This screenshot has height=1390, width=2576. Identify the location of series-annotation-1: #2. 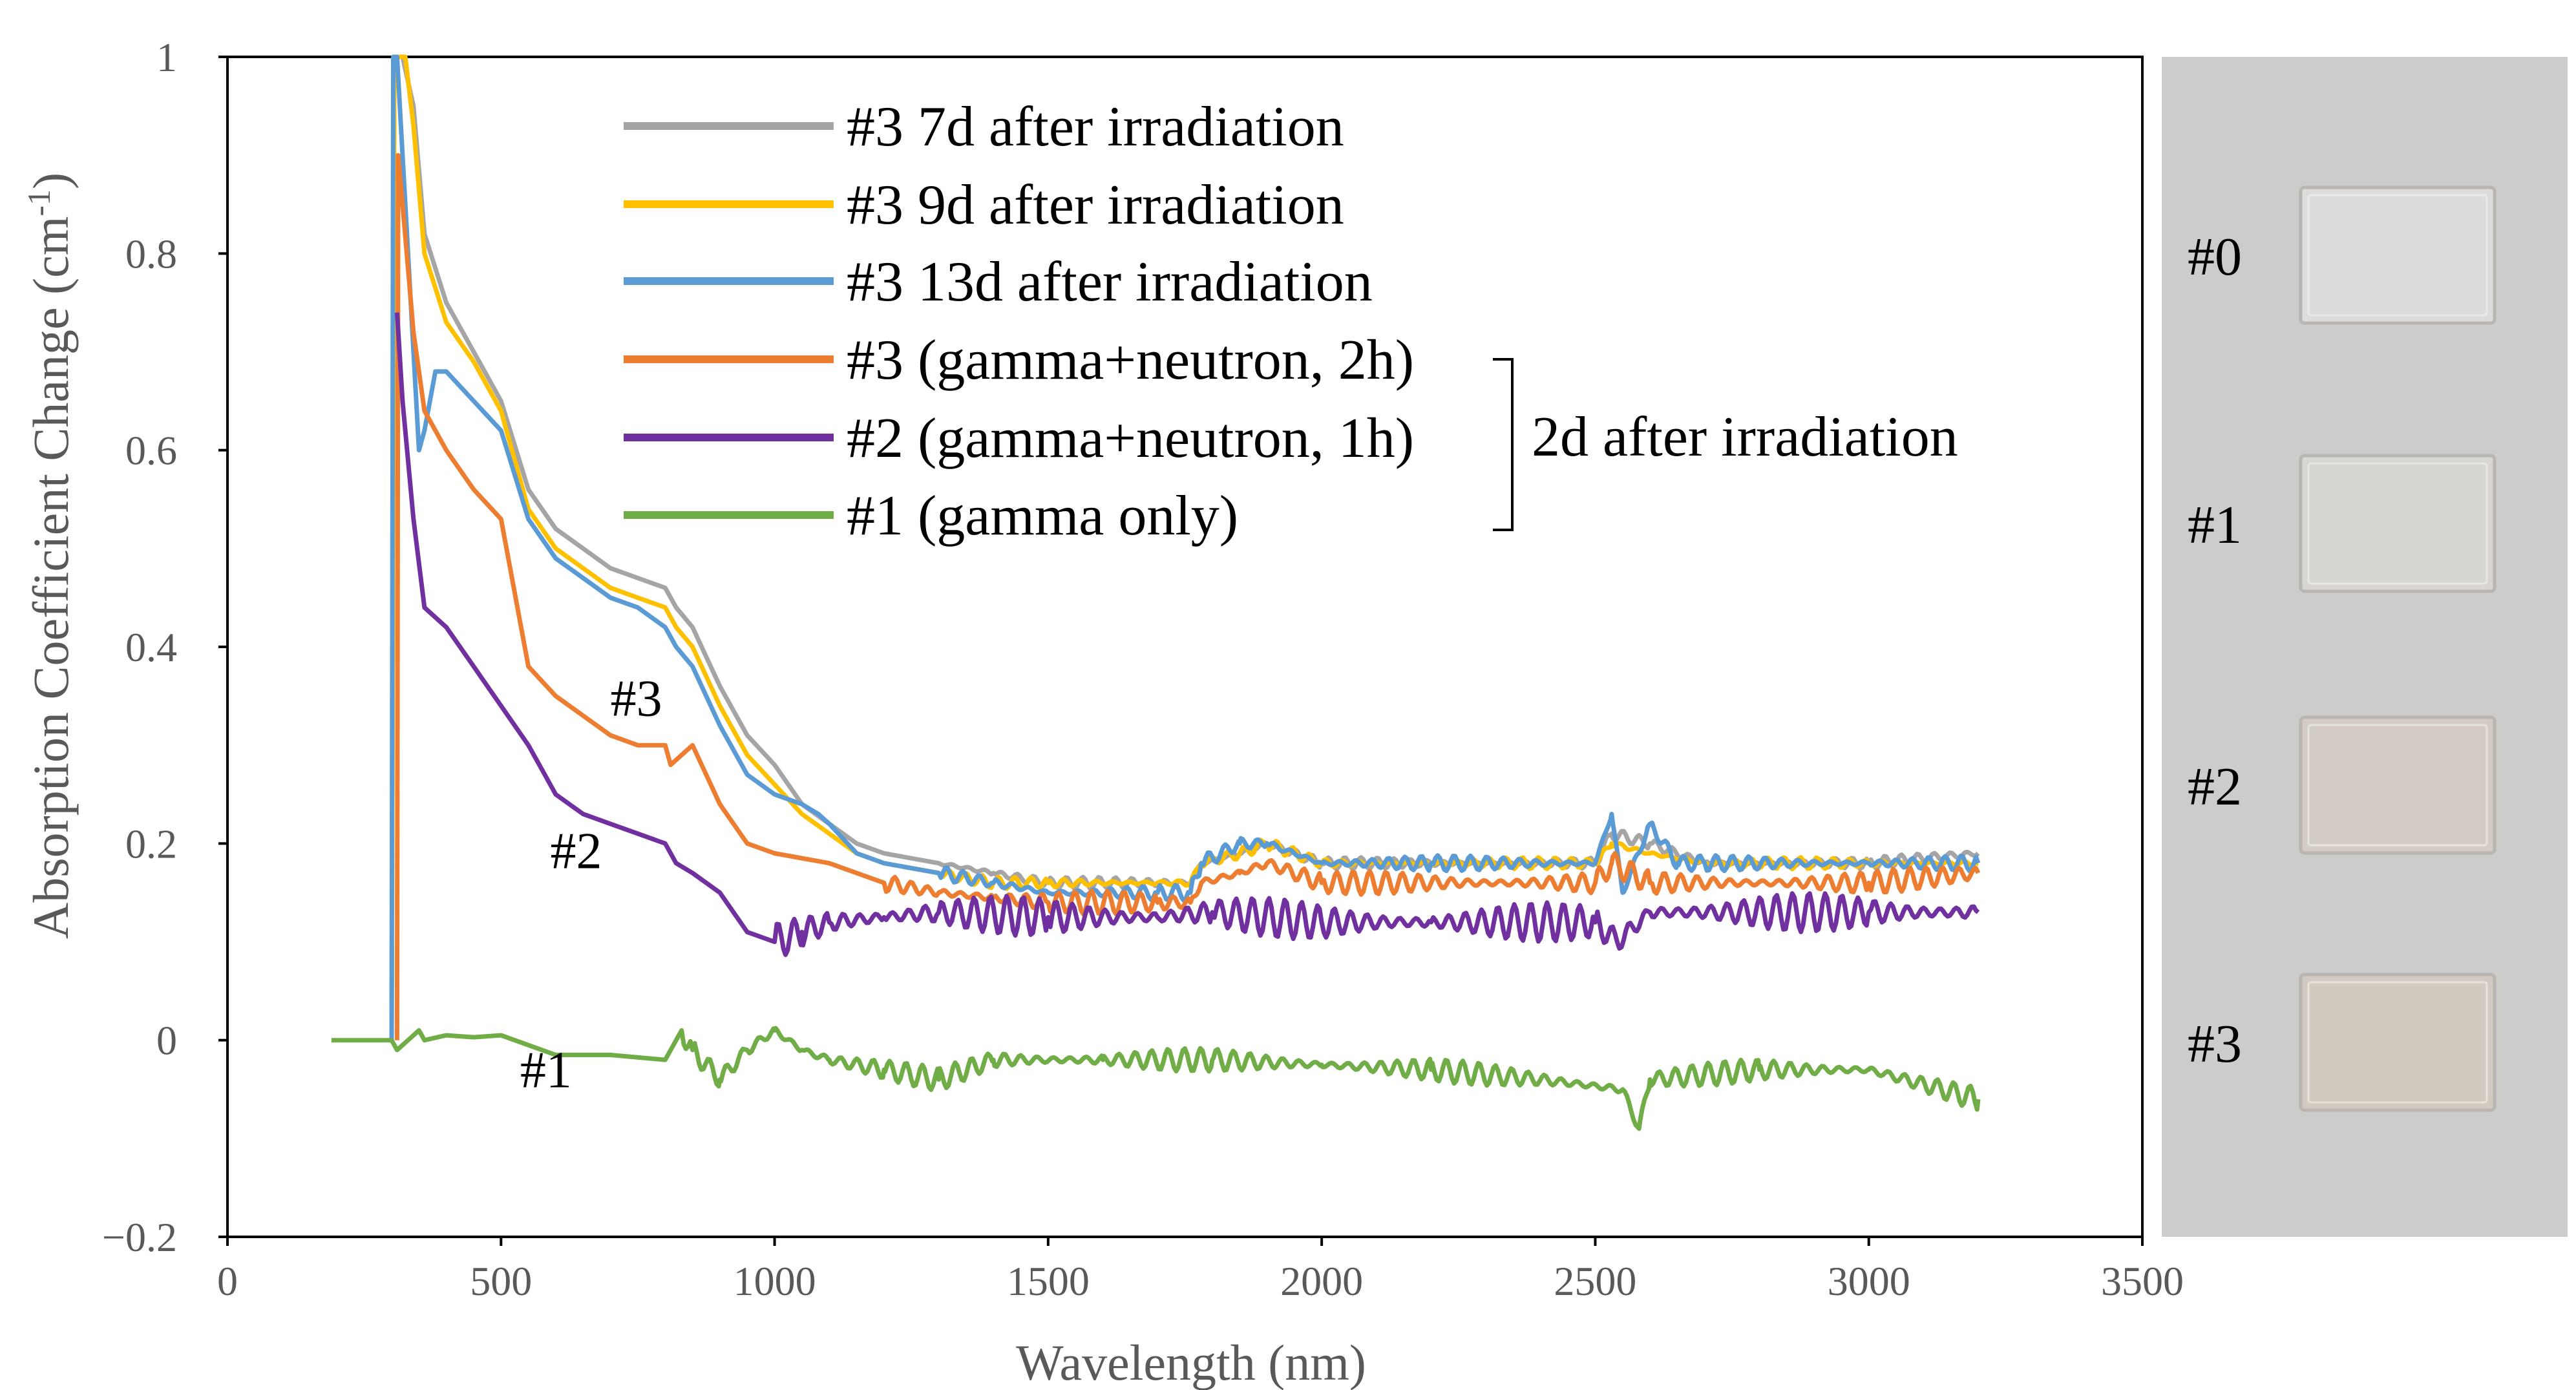
(576, 851).